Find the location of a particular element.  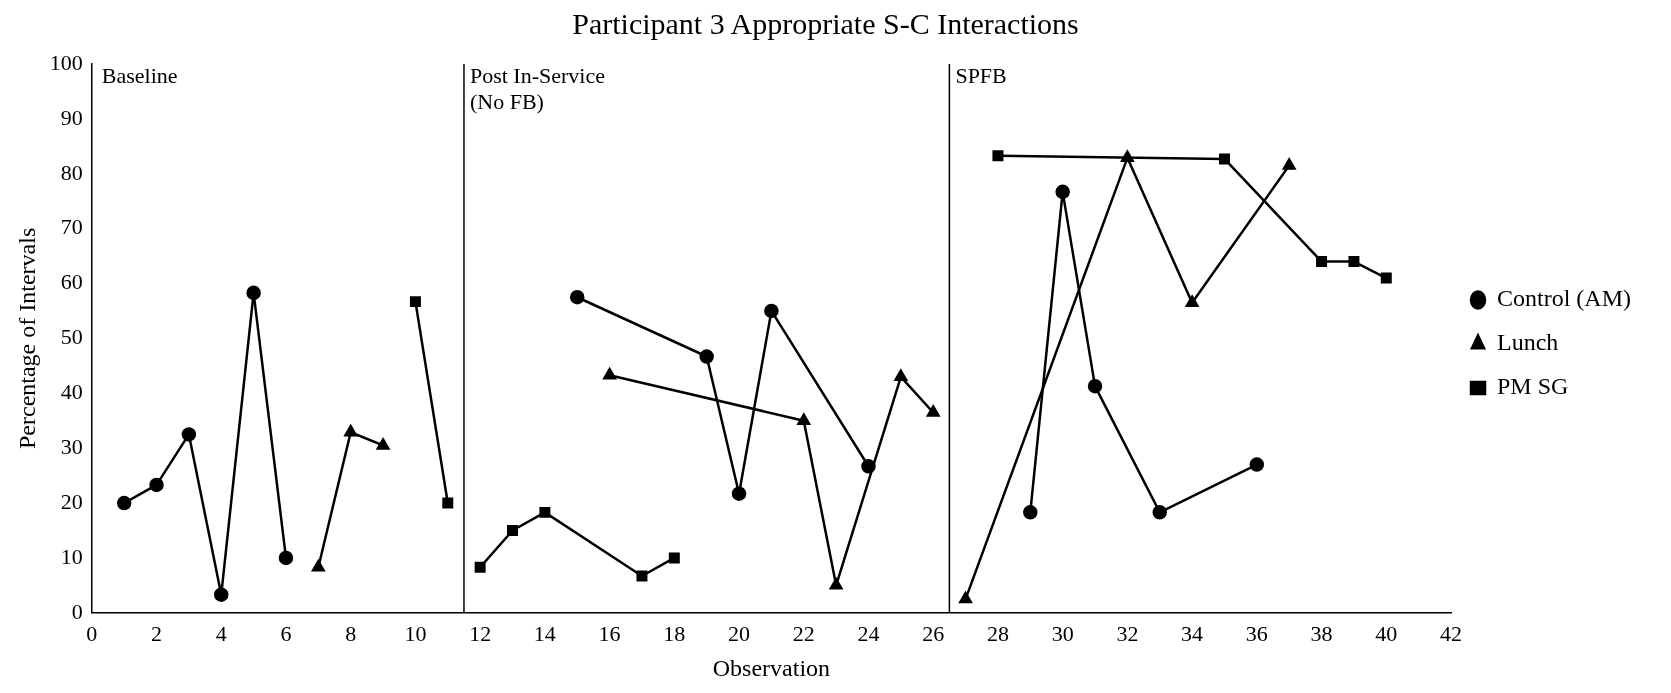

y-tick-label: 50 is located at coordinates (71, 337).